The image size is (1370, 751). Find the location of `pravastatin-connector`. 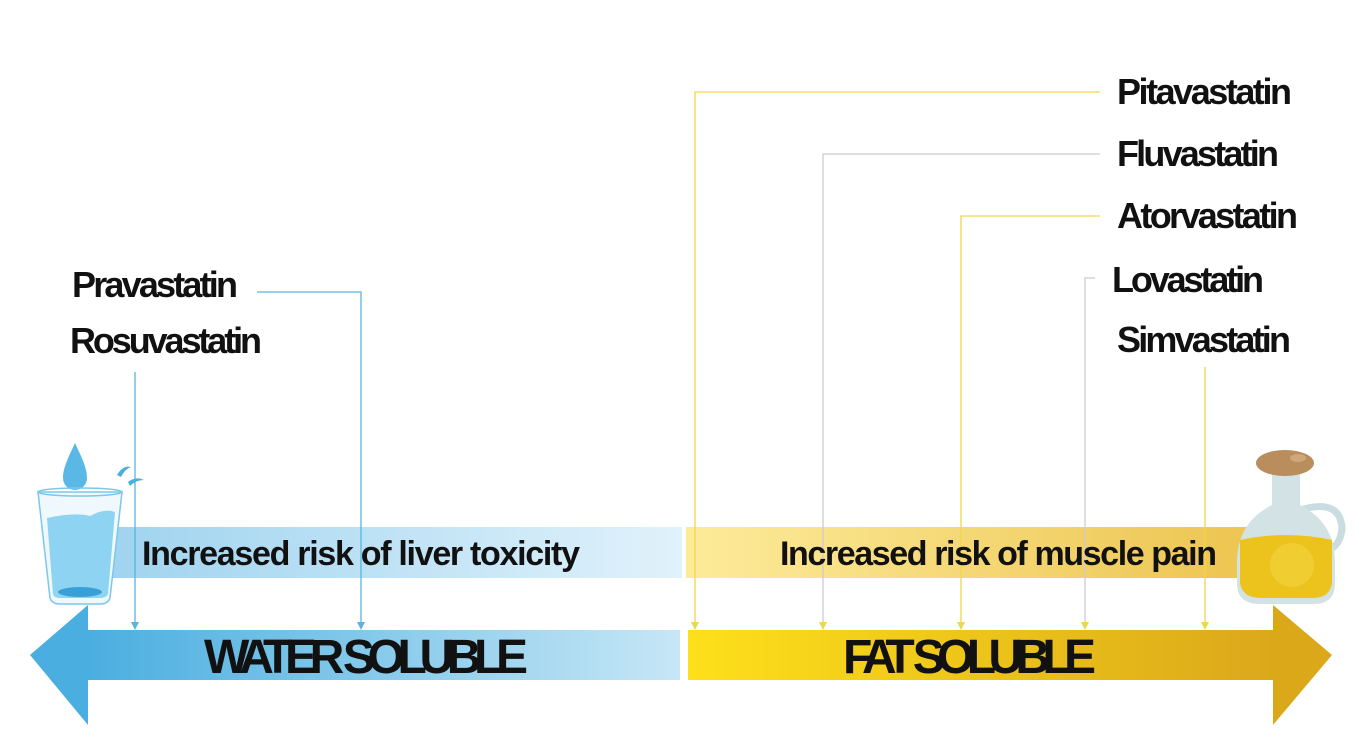

pravastatin-connector is located at coordinates (309, 457).